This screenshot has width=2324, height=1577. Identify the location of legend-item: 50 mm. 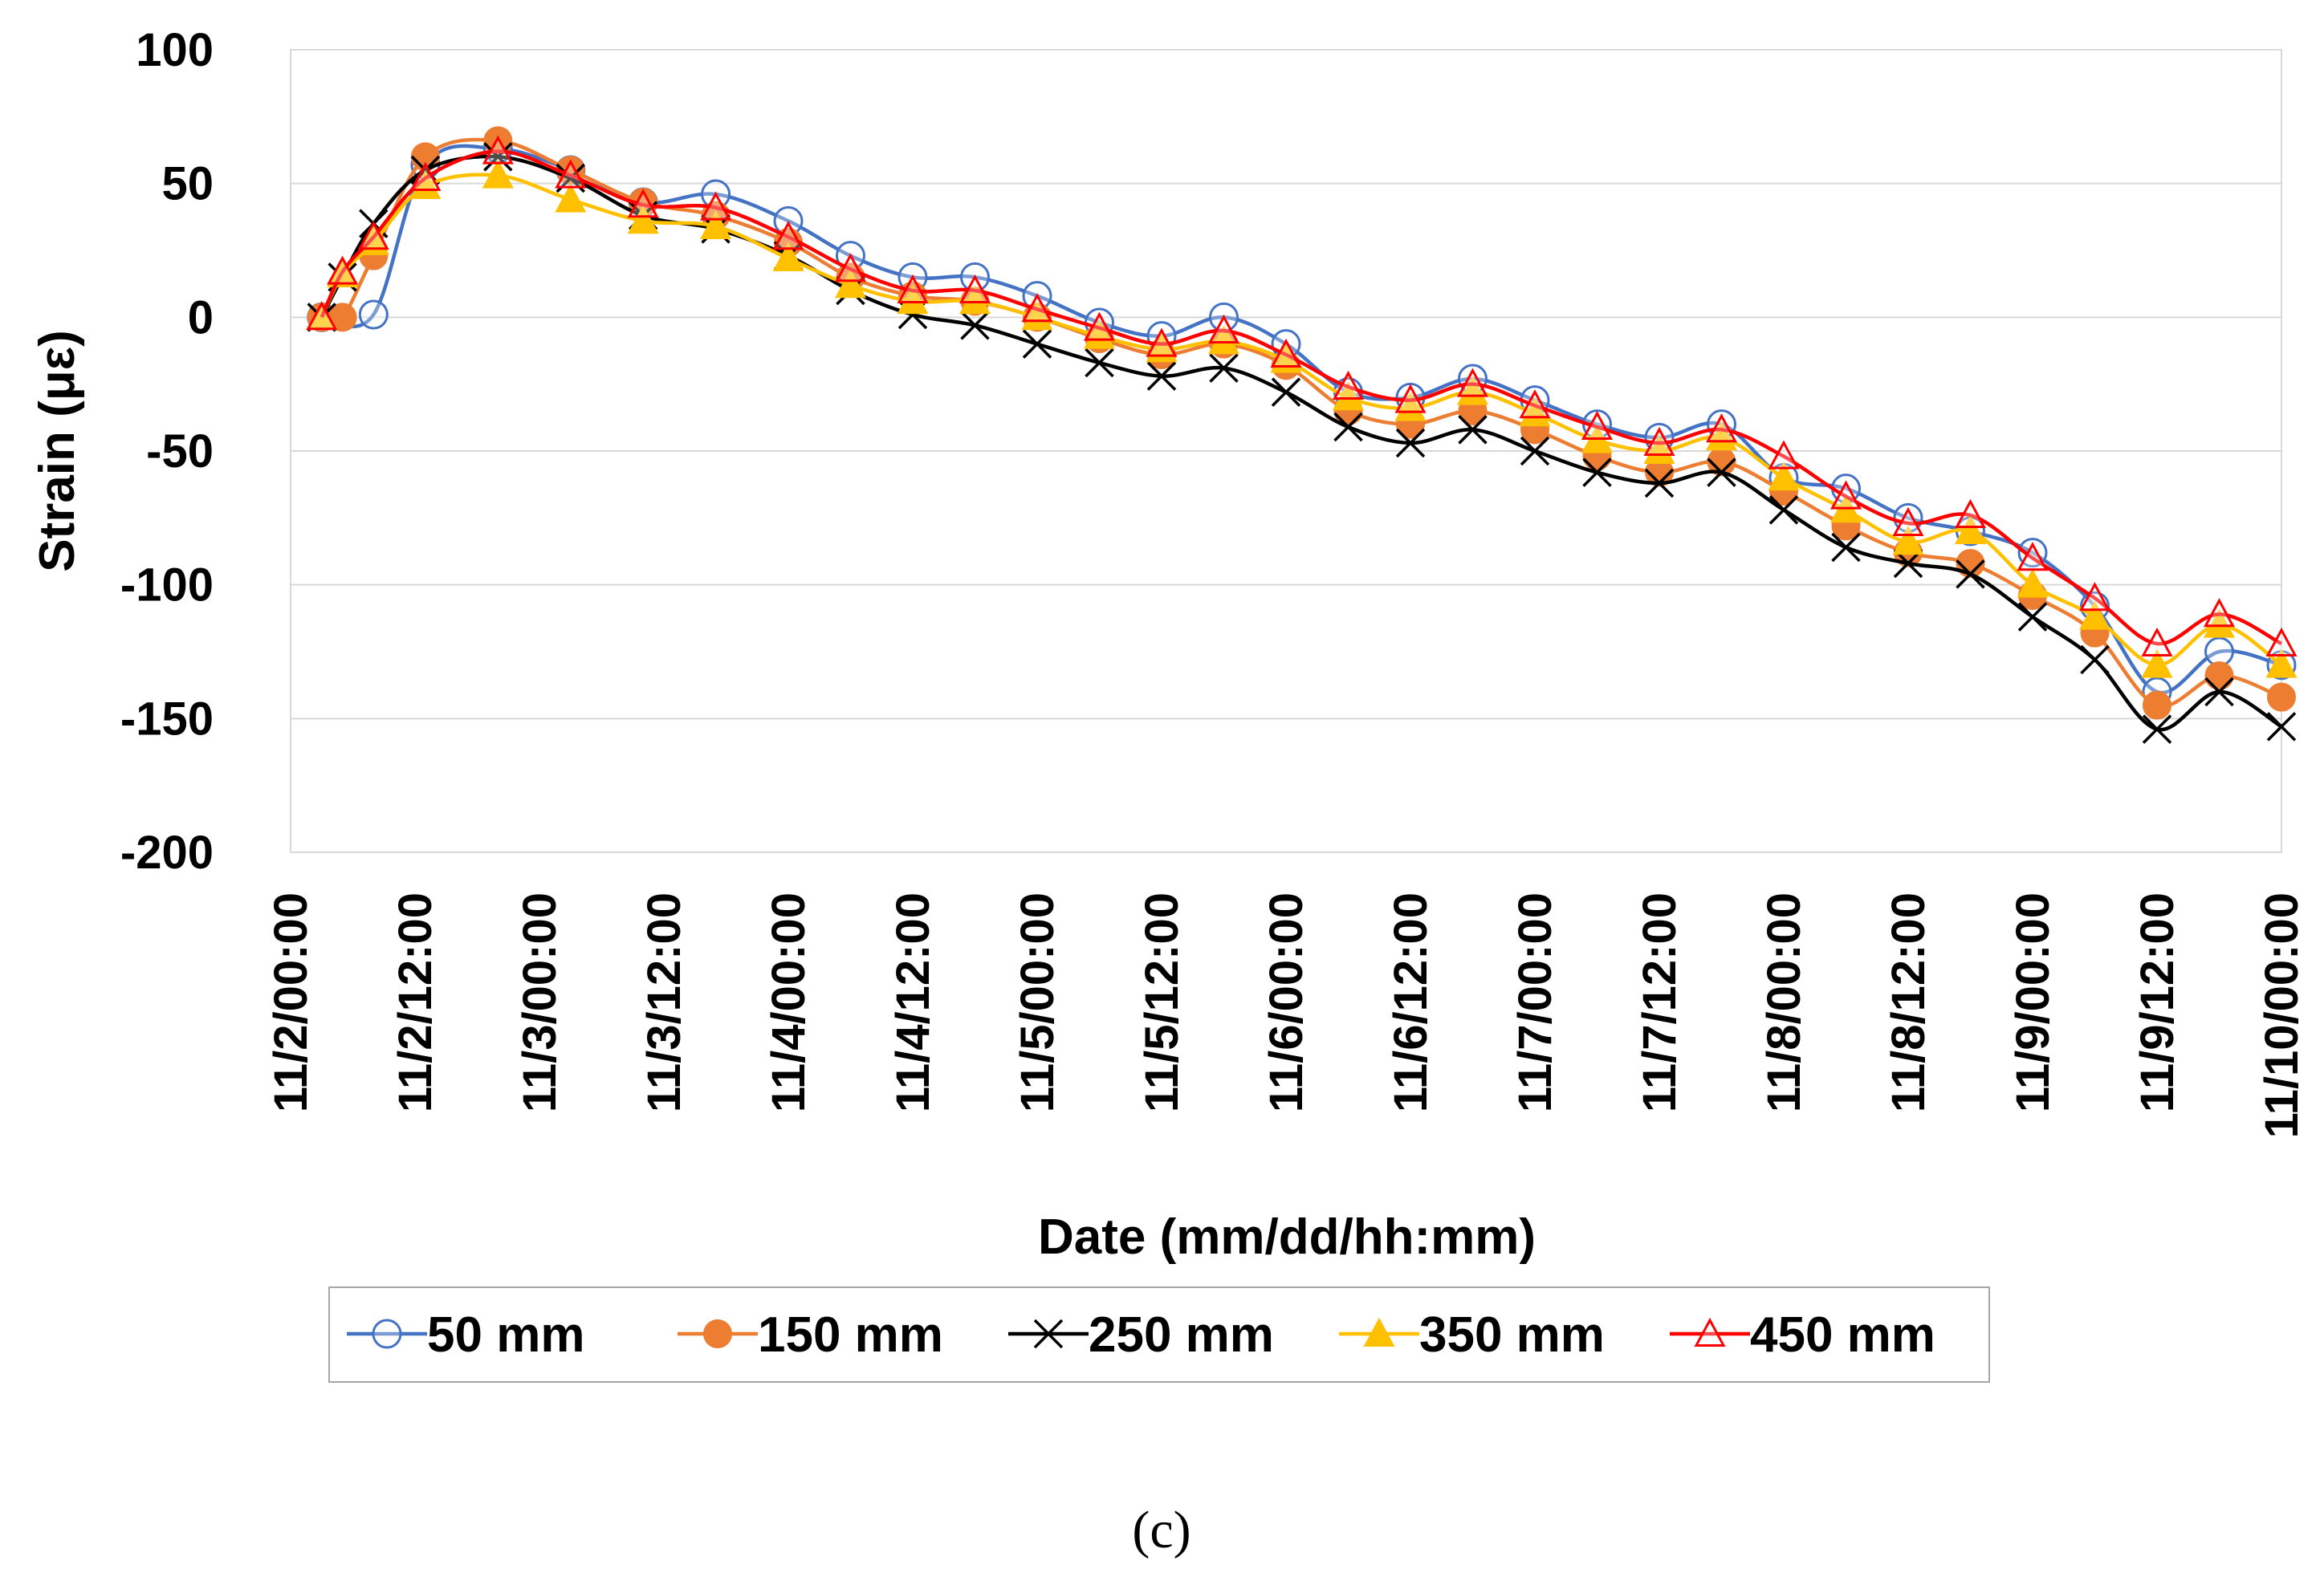
(465, 1335).